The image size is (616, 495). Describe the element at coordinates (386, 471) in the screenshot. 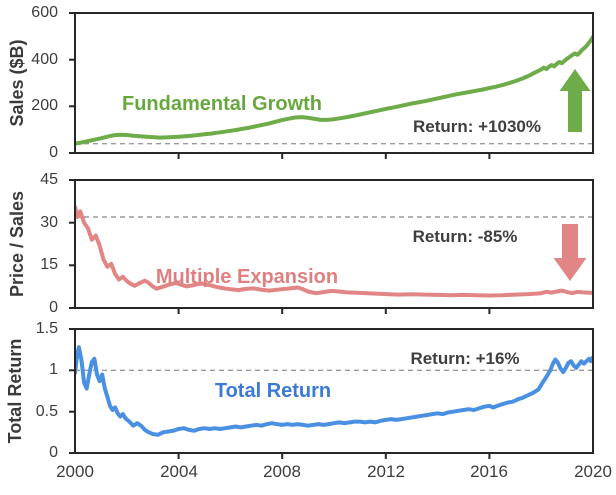

I see `x-tick-label: 2012` at that location.